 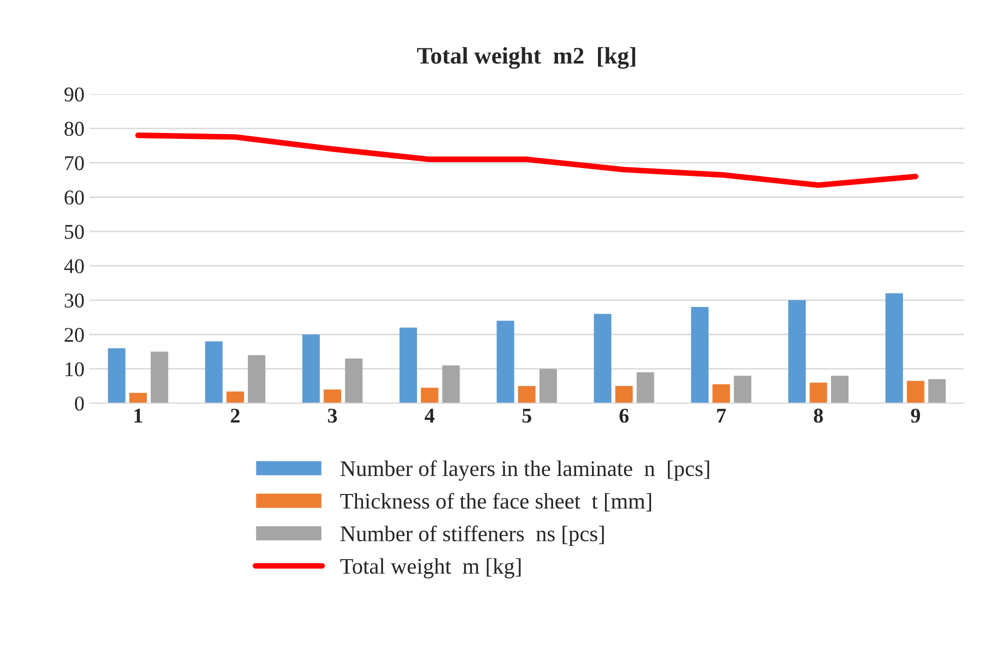 I want to click on y-tick-label: 30, so click(x=74, y=301).